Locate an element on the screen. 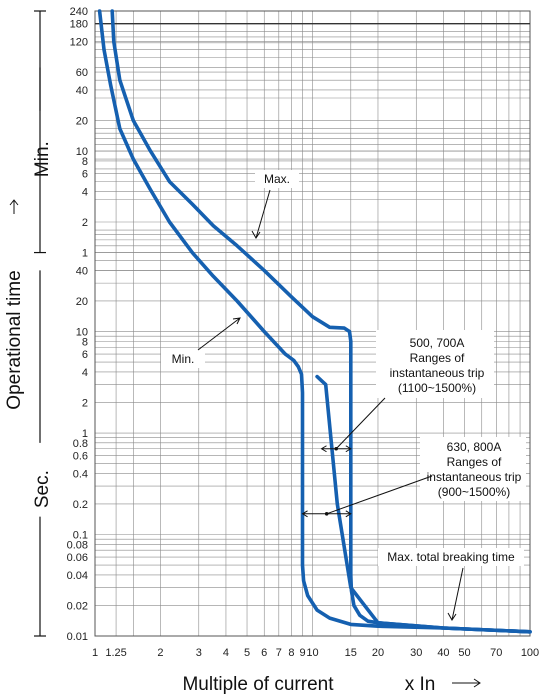 This screenshot has width=539, height=699. y-tick-label-sec: 0.04 is located at coordinates (77, 576).